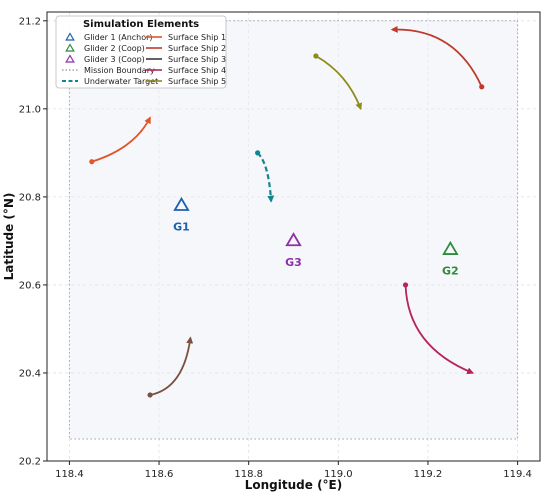 This screenshot has height=494, width=550. I want to click on legend-right-4-label: Surface Ship 5, so click(197, 81).